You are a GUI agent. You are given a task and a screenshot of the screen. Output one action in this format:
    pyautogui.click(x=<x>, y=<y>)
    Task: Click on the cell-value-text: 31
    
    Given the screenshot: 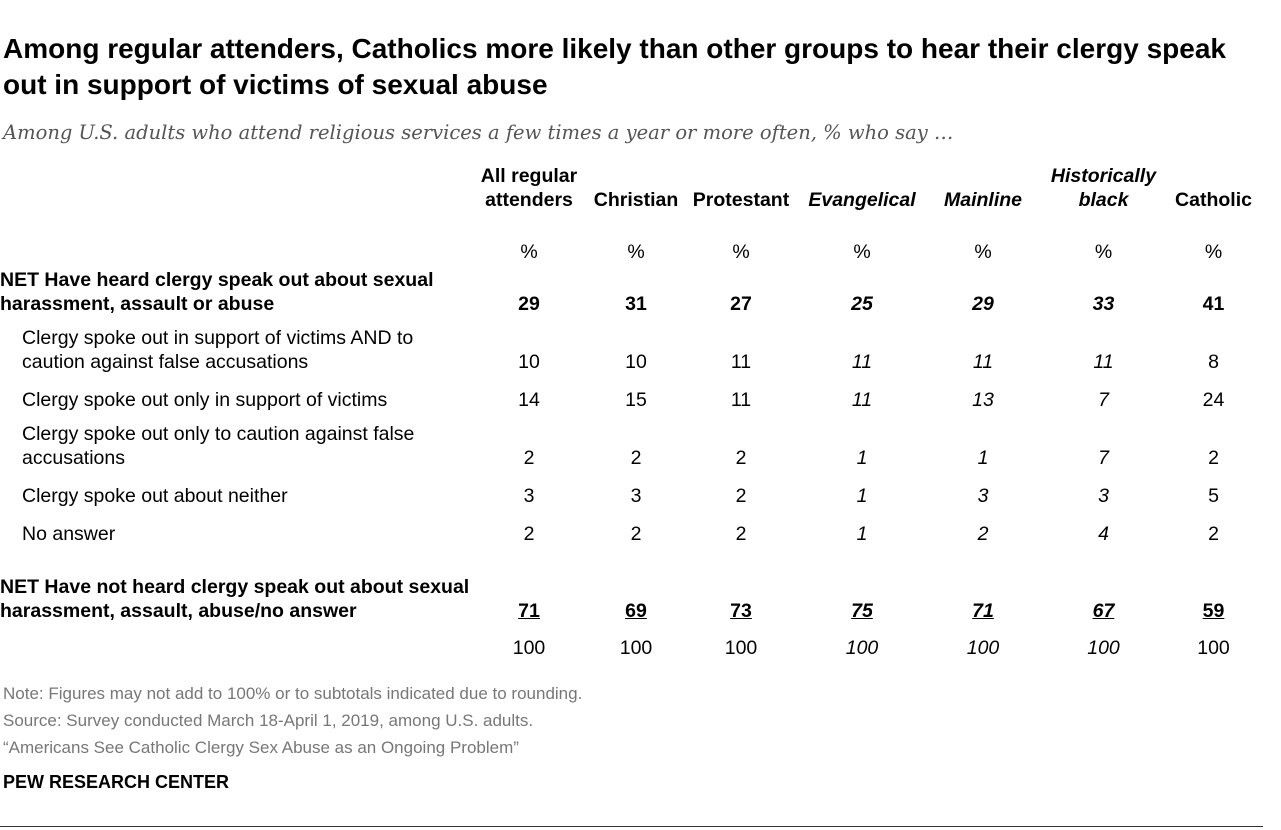 What is the action you would take?
    pyautogui.click(x=636, y=304)
    